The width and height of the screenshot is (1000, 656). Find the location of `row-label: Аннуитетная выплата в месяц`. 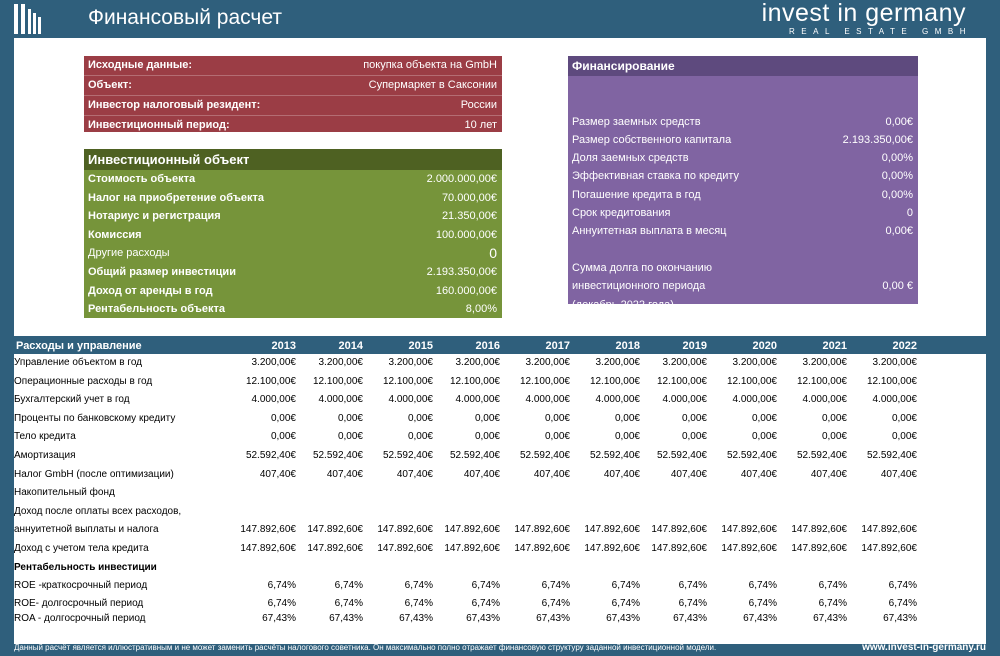

row-label: Аннуитетная выплата в месяц is located at coordinates (649, 231).